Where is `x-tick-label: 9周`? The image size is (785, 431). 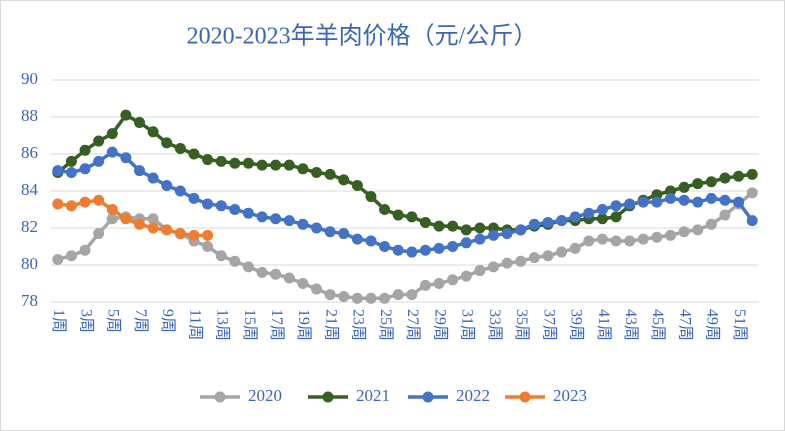
x-tick-label: 9周 is located at coordinates (167, 321).